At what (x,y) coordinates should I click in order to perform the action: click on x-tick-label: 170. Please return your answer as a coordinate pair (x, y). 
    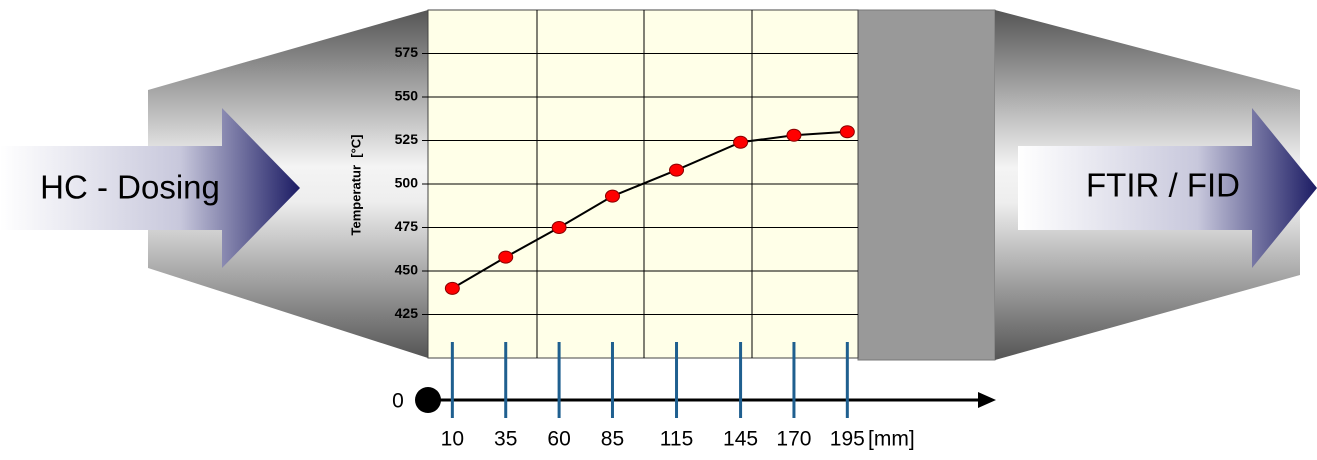
    Looking at the image, I should click on (793, 439).